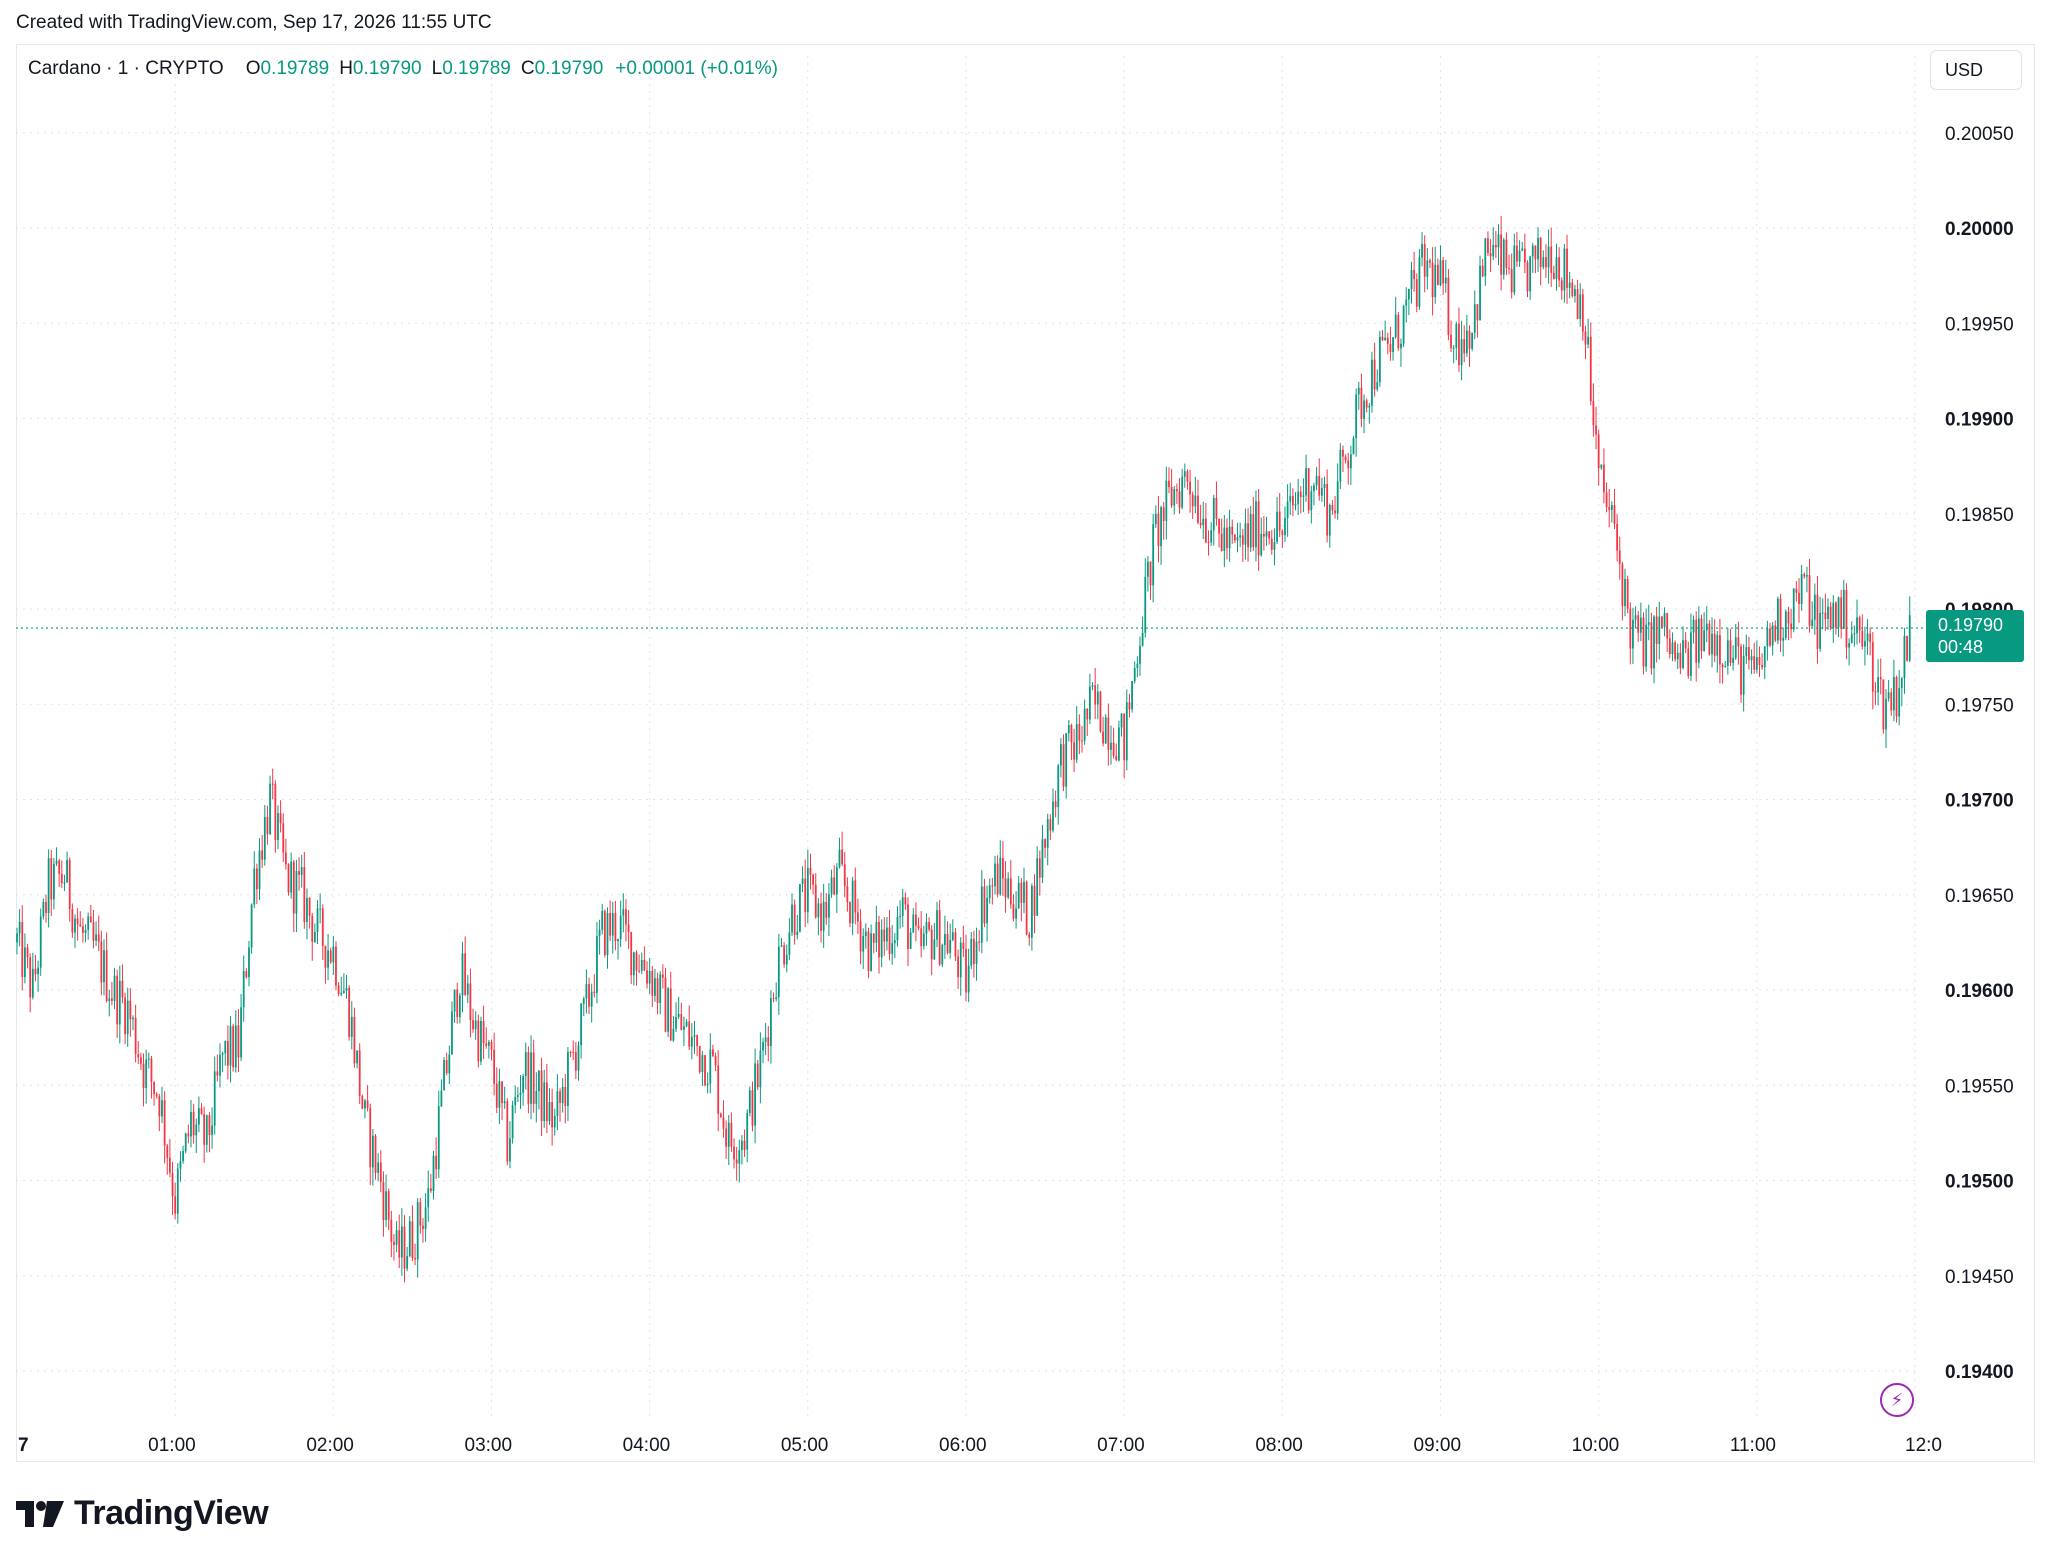  Describe the element at coordinates (126, 68) in the screenshot. I see `symbol-title: Cardano · 1 · CRYPTO` at that location.